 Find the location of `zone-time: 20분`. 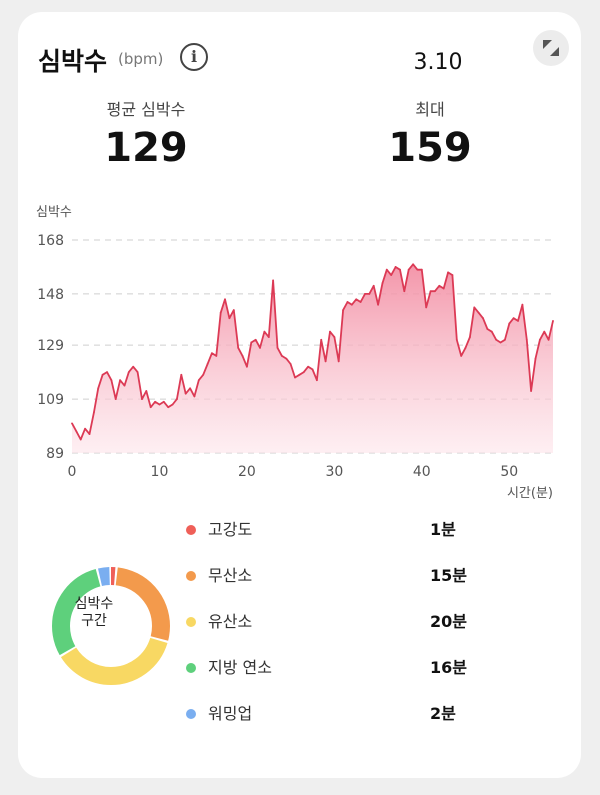

zone-time: 20분 is located at coordinates (448, 621).